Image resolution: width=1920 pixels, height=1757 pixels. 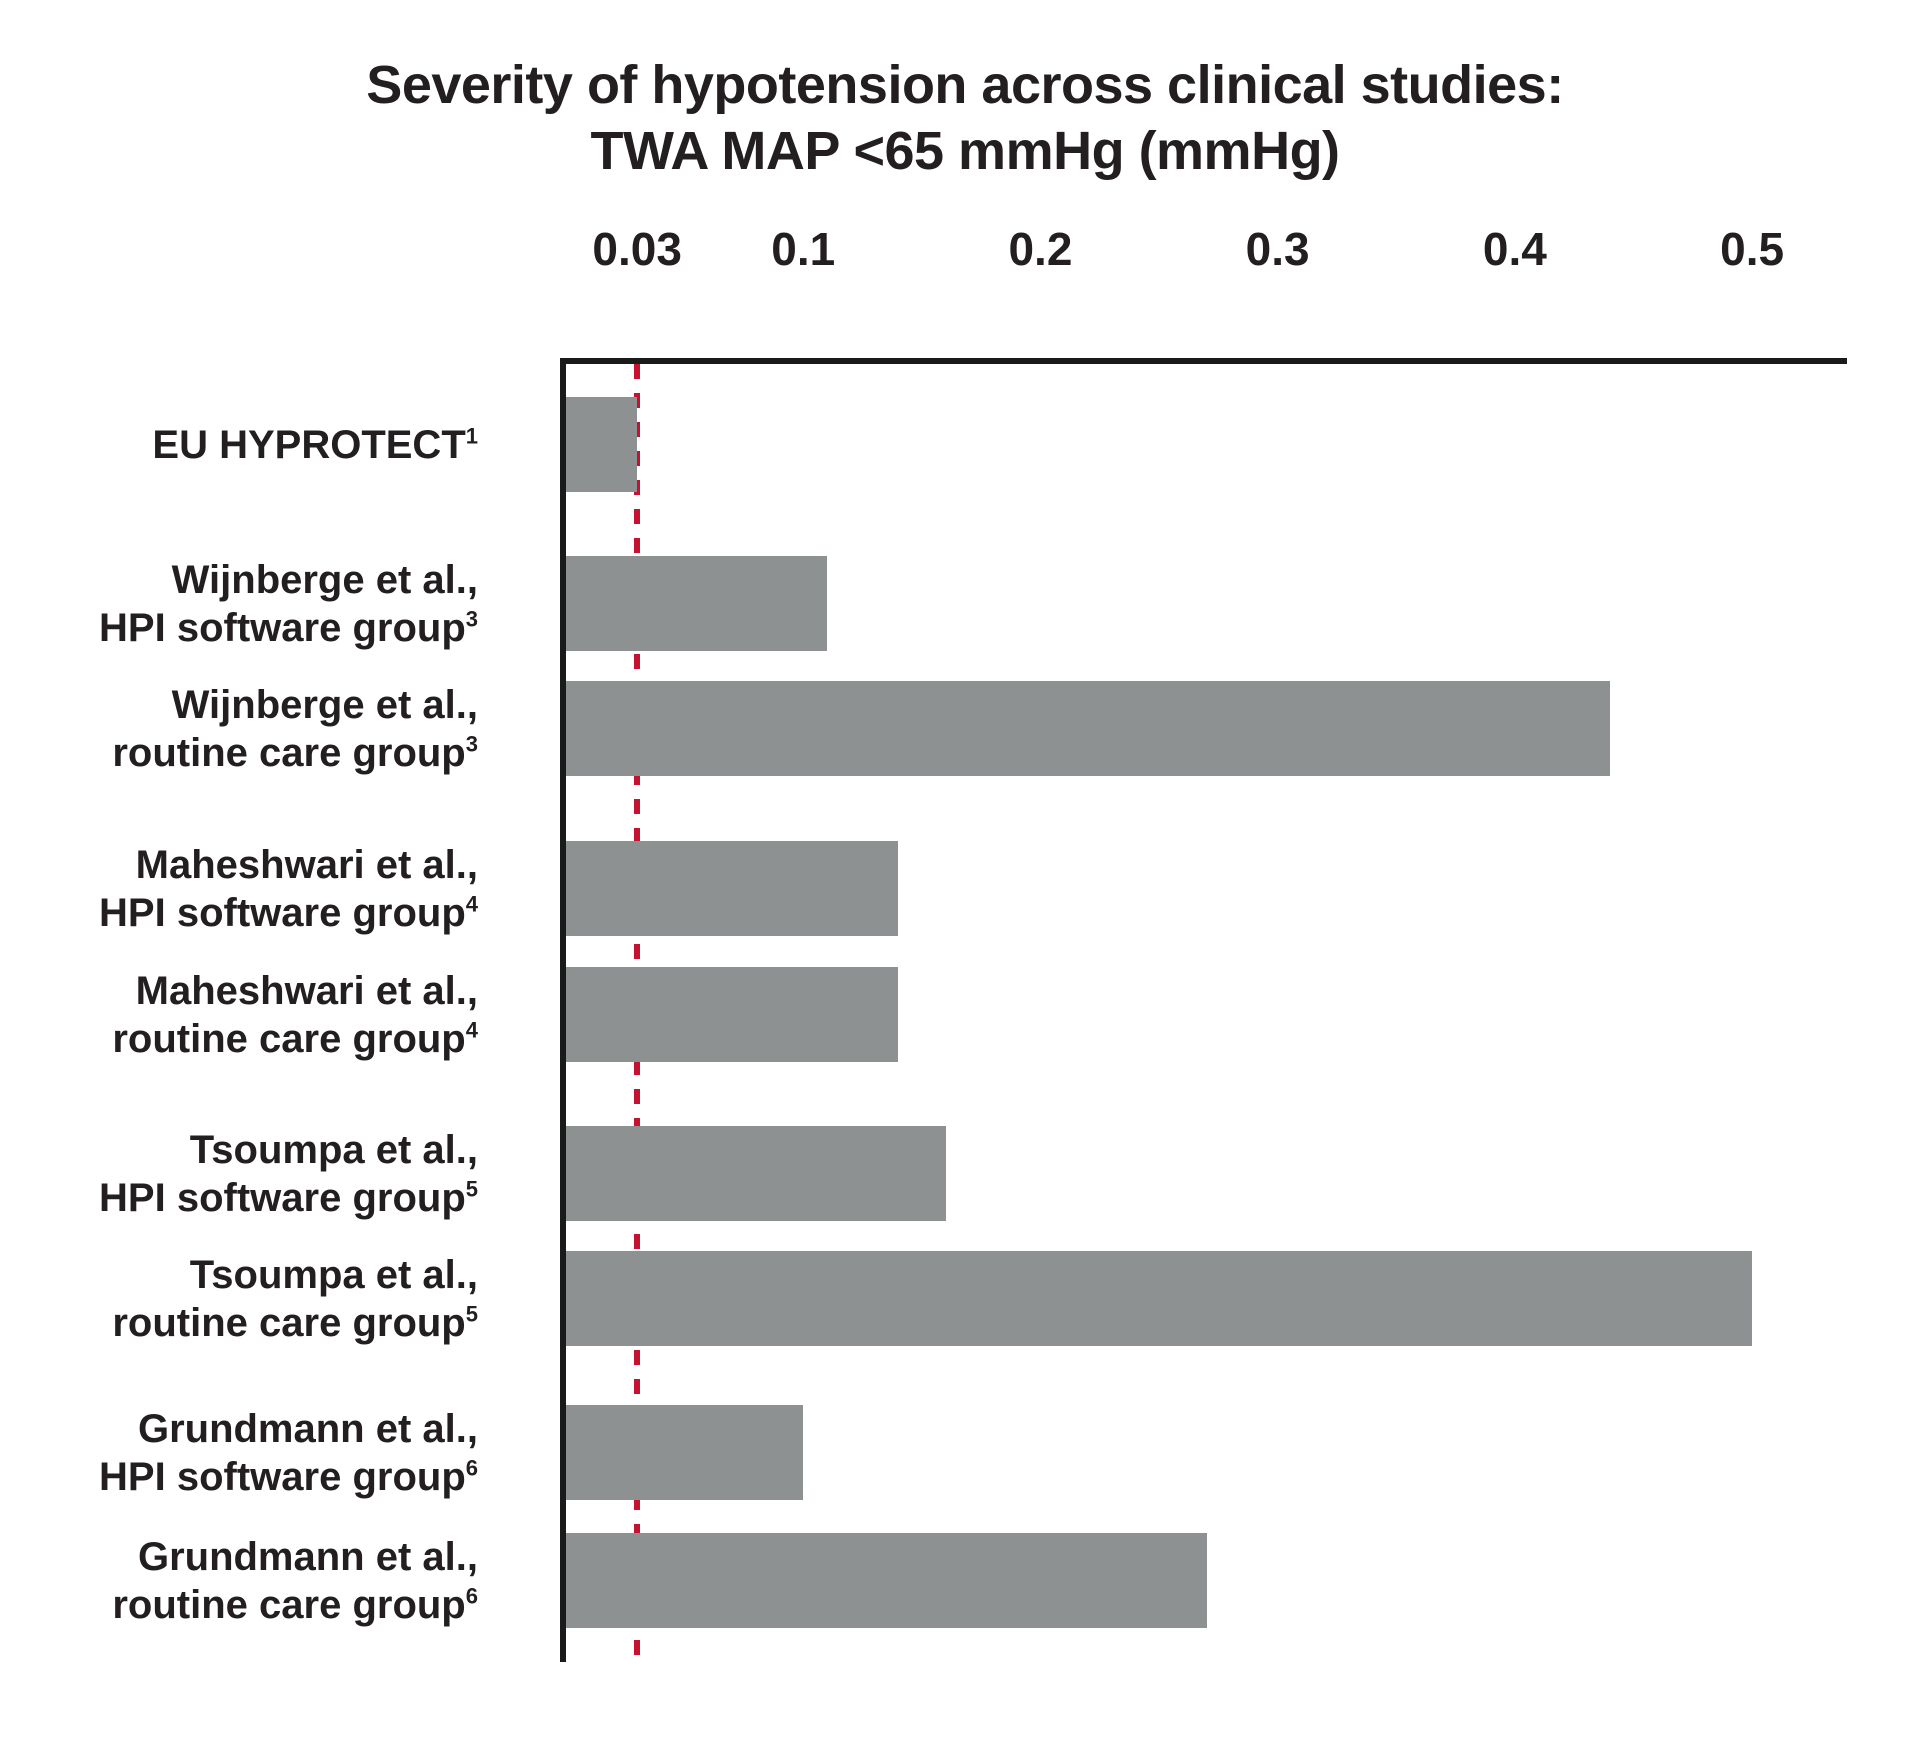 What do you see at coordinates (803, 249) in the screenshot?
I see `x-tick-label: 0.1` at bounding box center [803, 249].